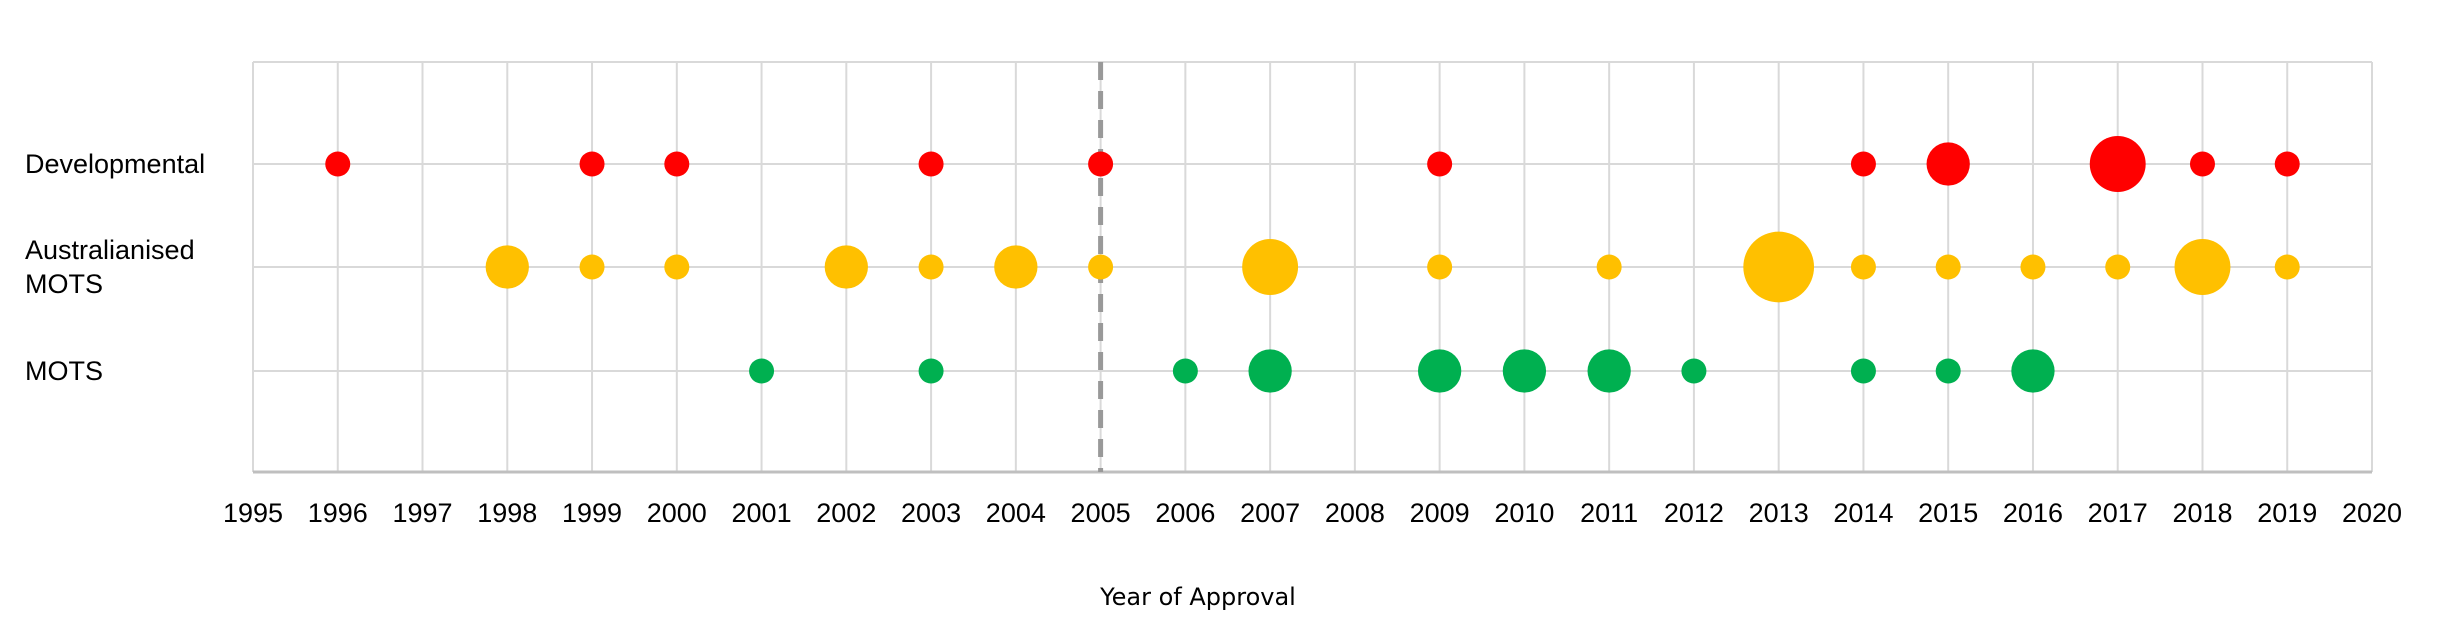 The width and height of the screenshot is (2454, 636). What do you see at coordinates (1524, 513) in the screenshot?
I see `x-tick-label: 2010` at bounding box center [1524, 513].